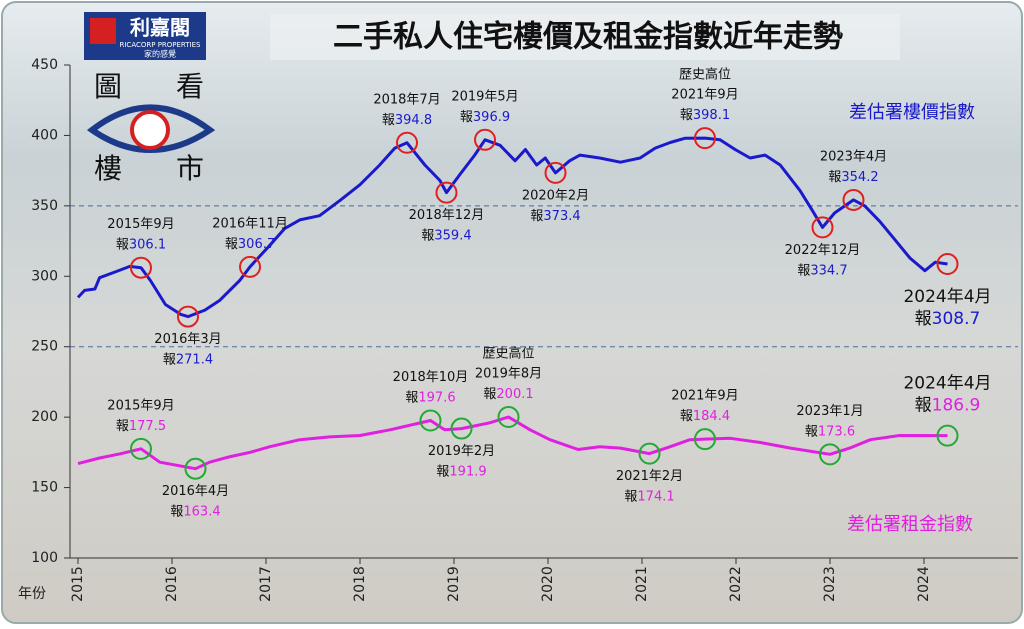  I want to click on logo-mark, so click(103, 31).